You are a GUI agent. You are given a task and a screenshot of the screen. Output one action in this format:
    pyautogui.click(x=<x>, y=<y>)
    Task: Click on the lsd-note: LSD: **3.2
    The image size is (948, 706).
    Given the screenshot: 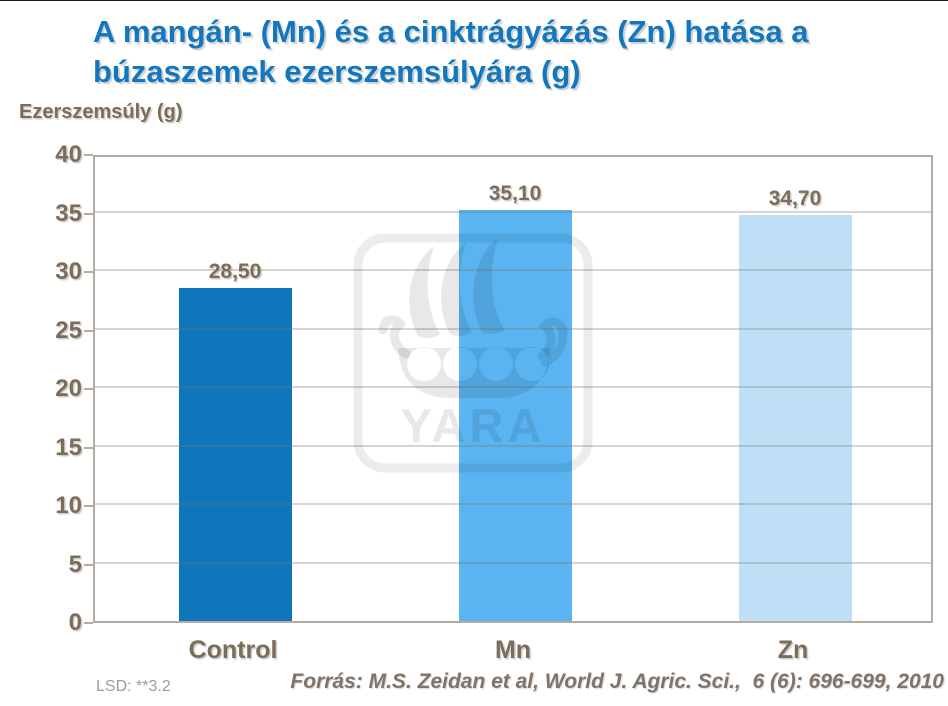 What is the action you would take?
    pyautogui.click(x=133, y=686)
    